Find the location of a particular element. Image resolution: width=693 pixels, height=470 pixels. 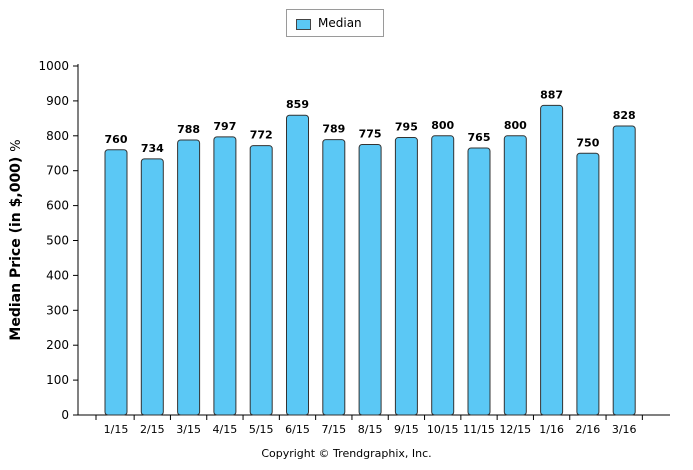

x-tick-label: 4/15 is located at coordinates (225, 429).